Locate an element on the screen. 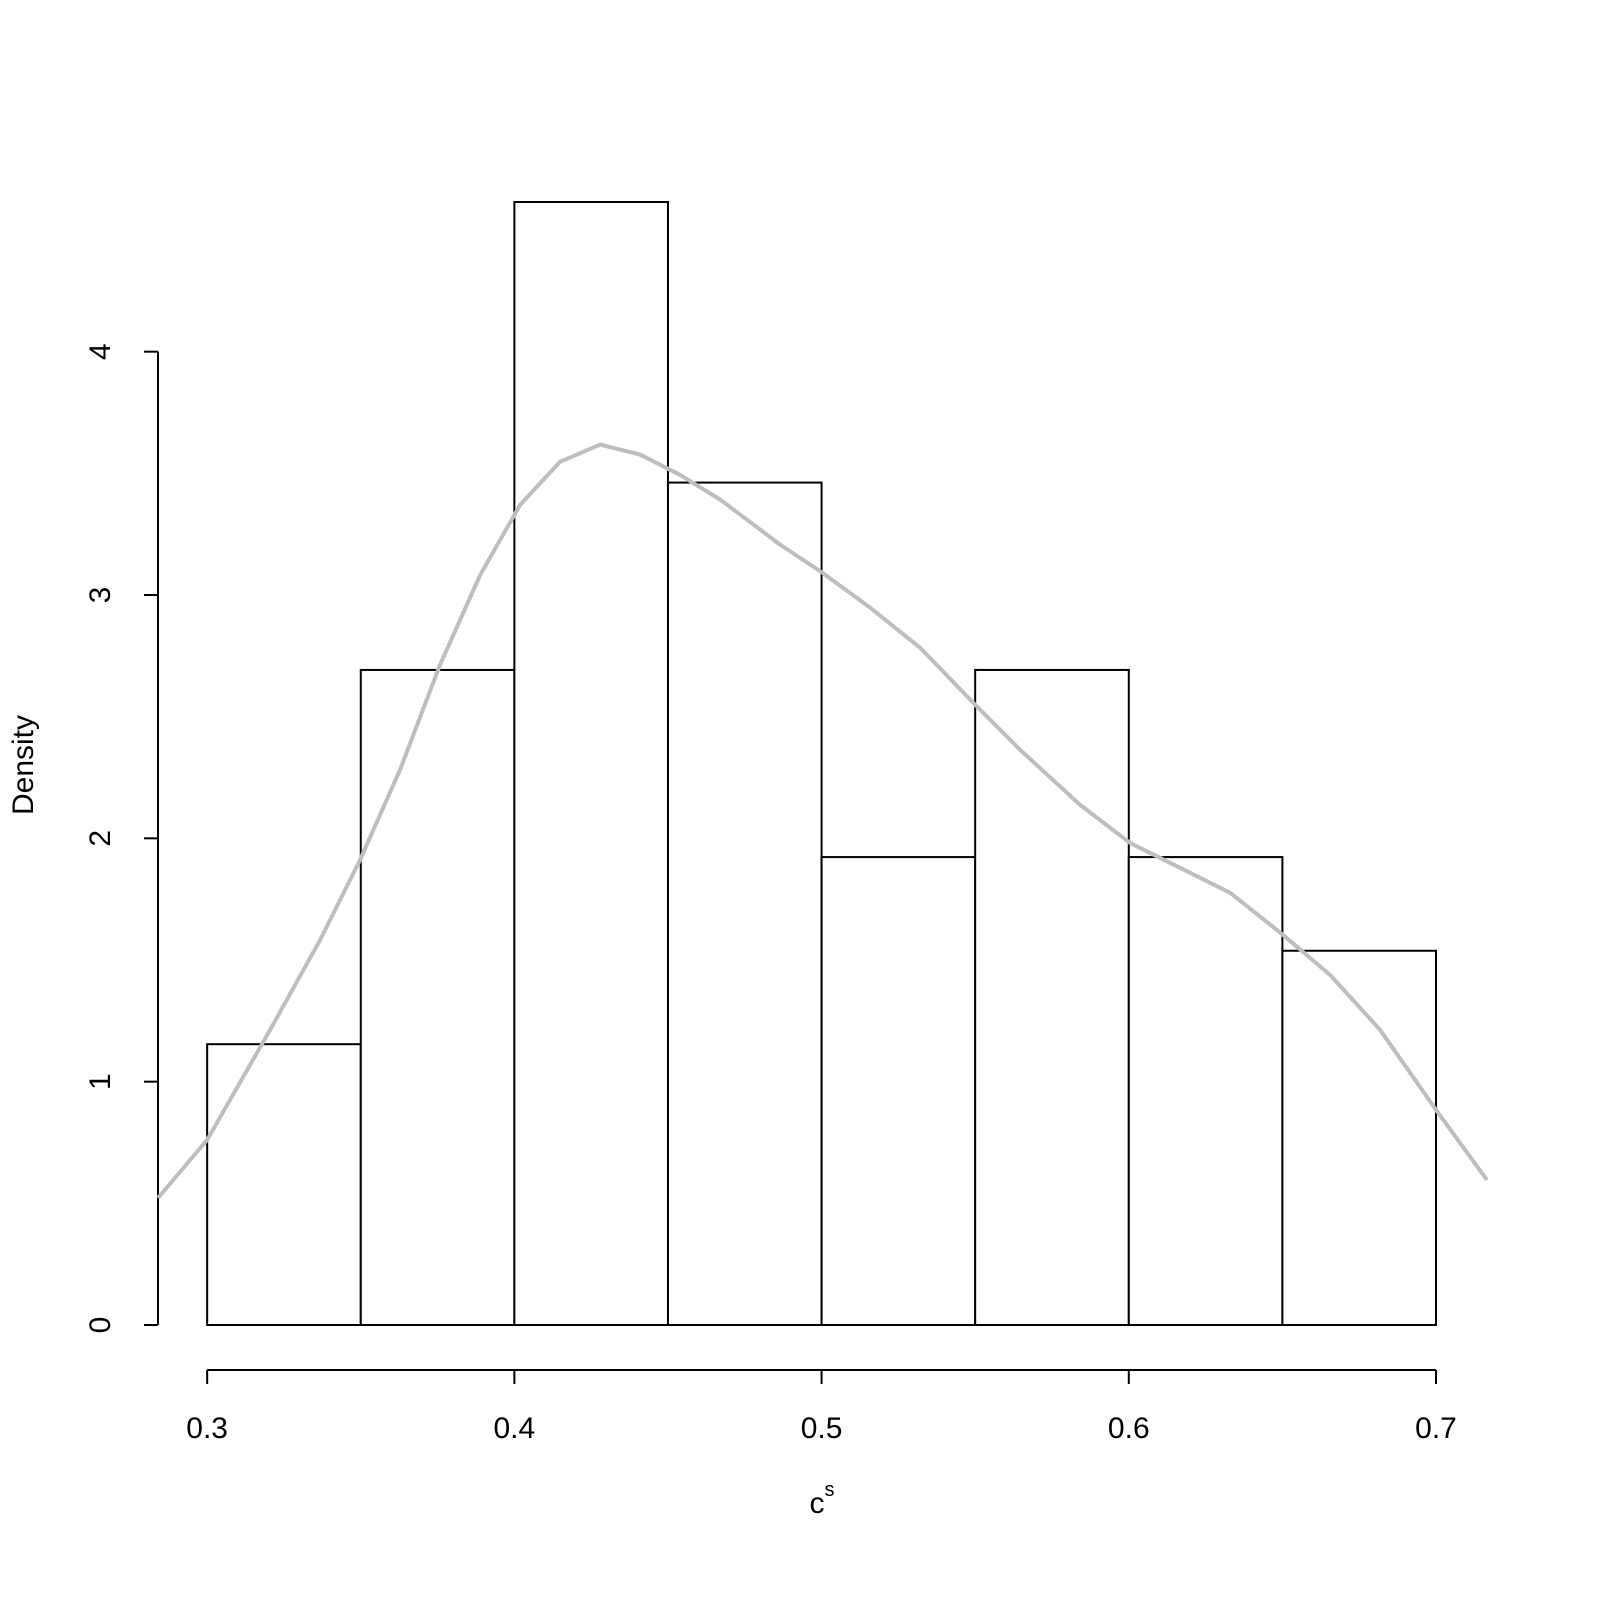  x-tick-label: 0.6 is located at coordinates (1129, 1428).